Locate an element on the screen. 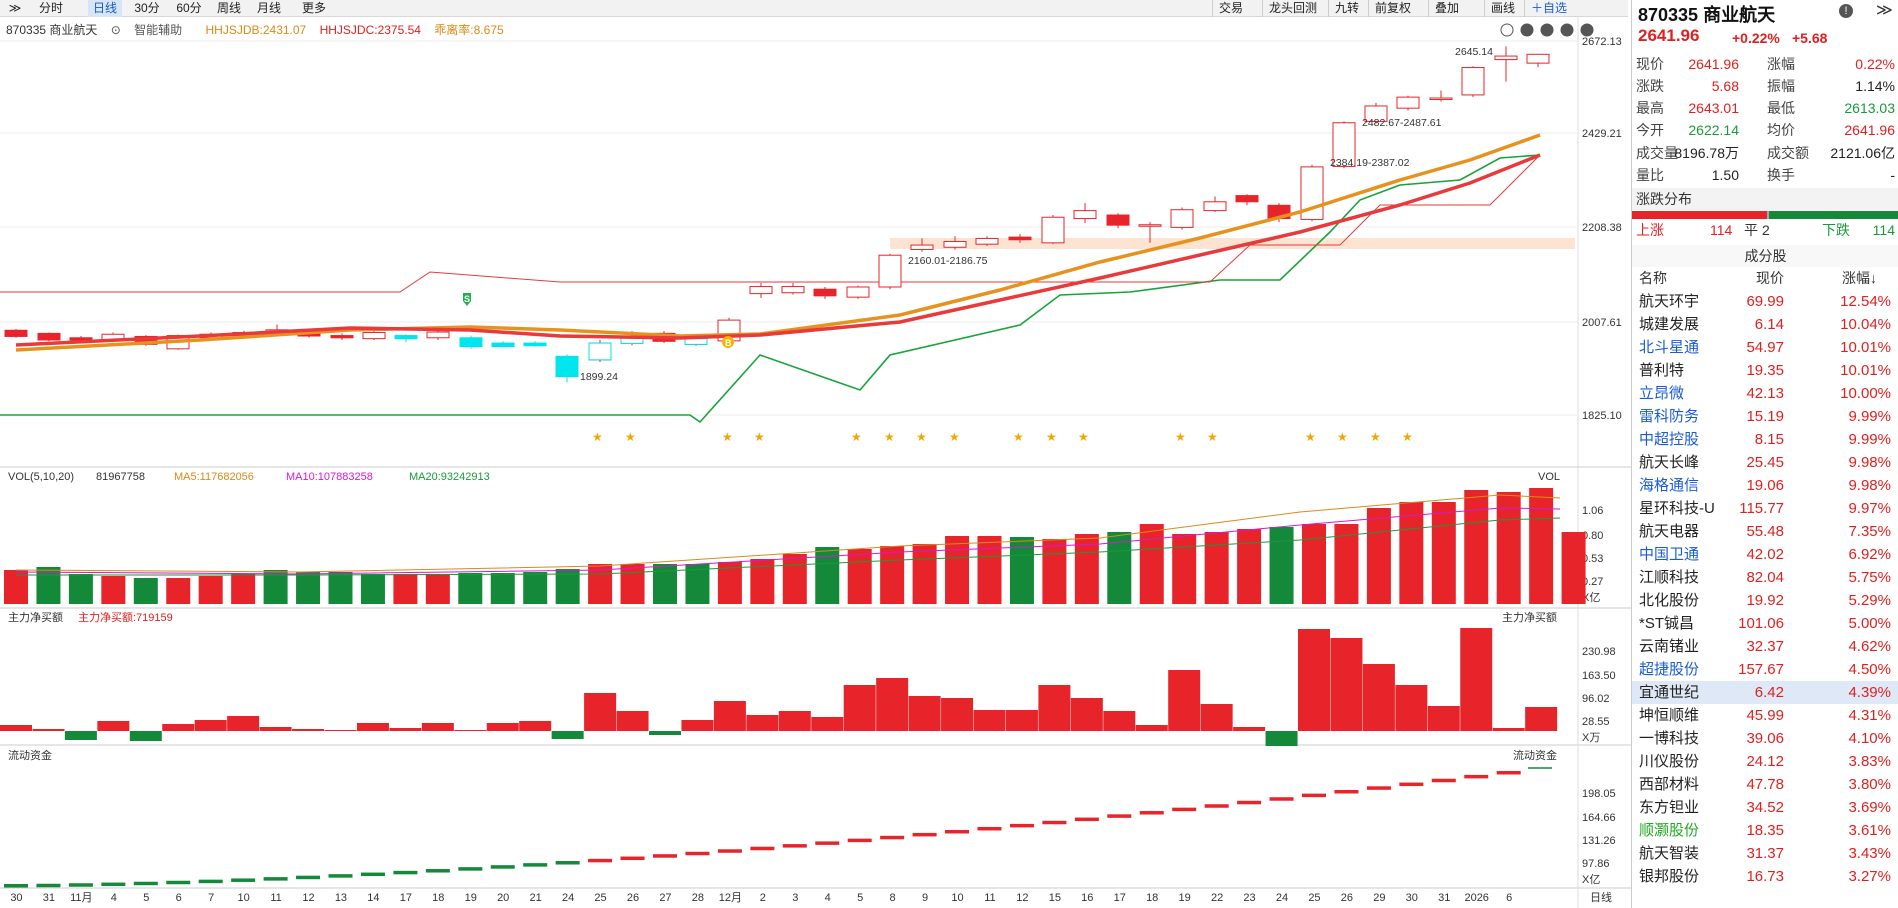 This screenshot has height=908, width=1898. adjust-button: 前复权 is located at coordinates (1392, 8).